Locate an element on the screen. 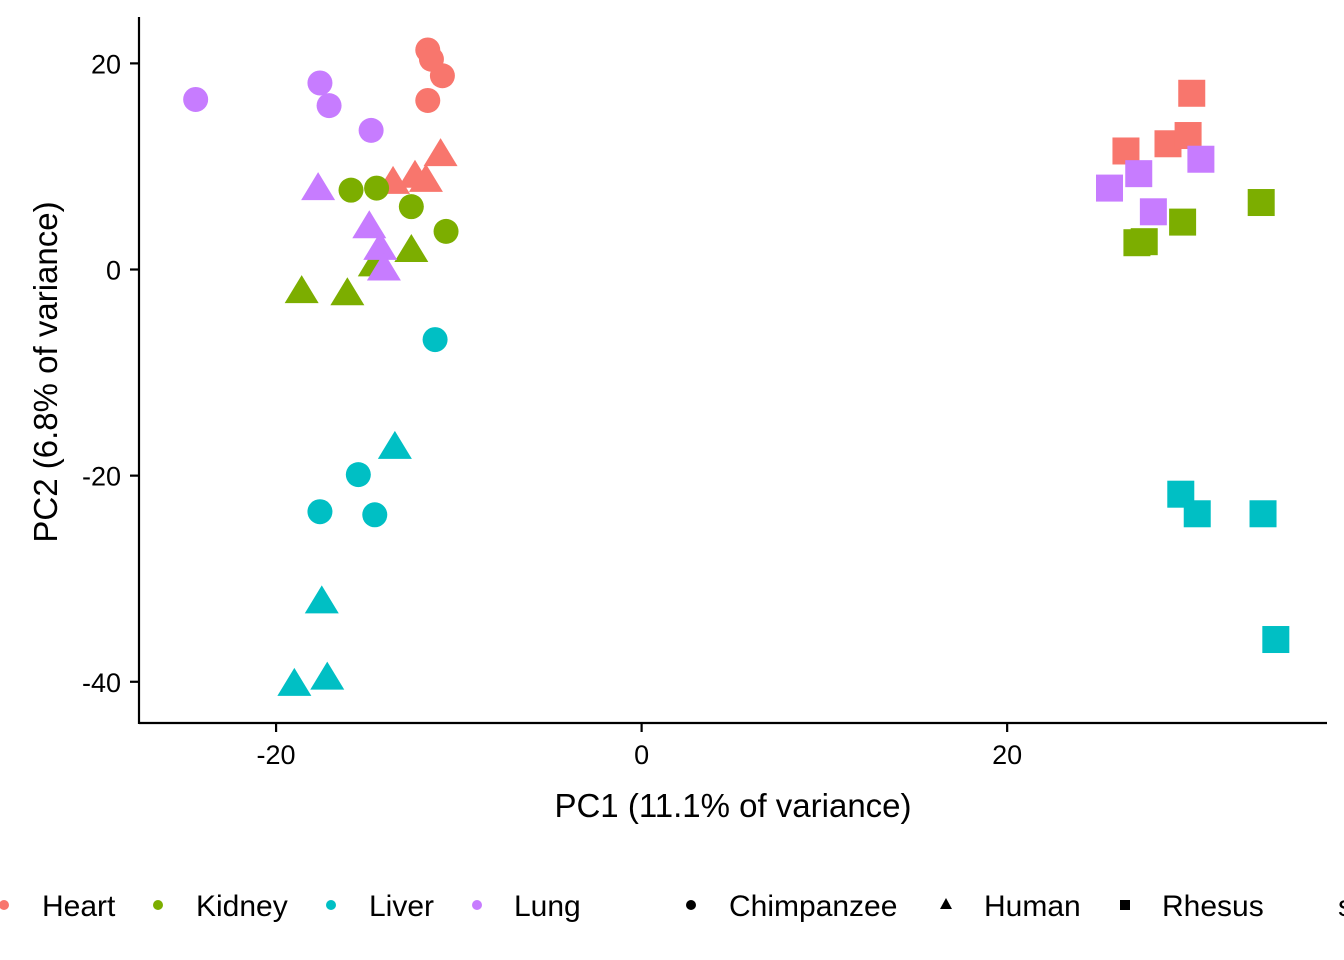 The image size is (1344, 960). legend-label-liver: Liver is located at coordinates (401, 906).